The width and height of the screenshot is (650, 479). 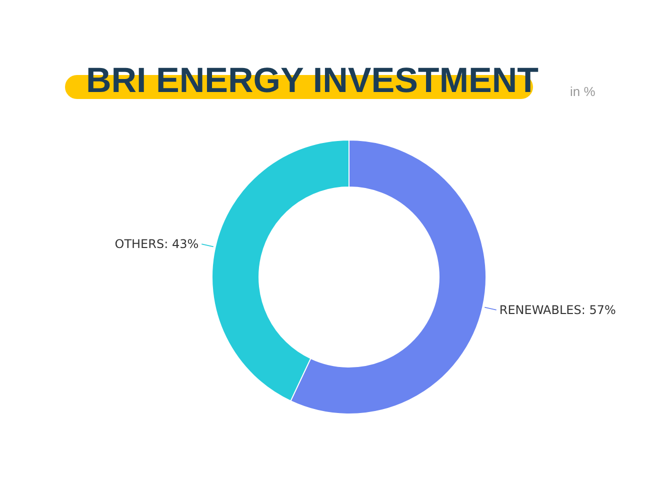 What do you see at coordinates (156, 244) in the screenshot?
I see `slice-label: OTHERS: 43%` at bounding box center [156, 244].